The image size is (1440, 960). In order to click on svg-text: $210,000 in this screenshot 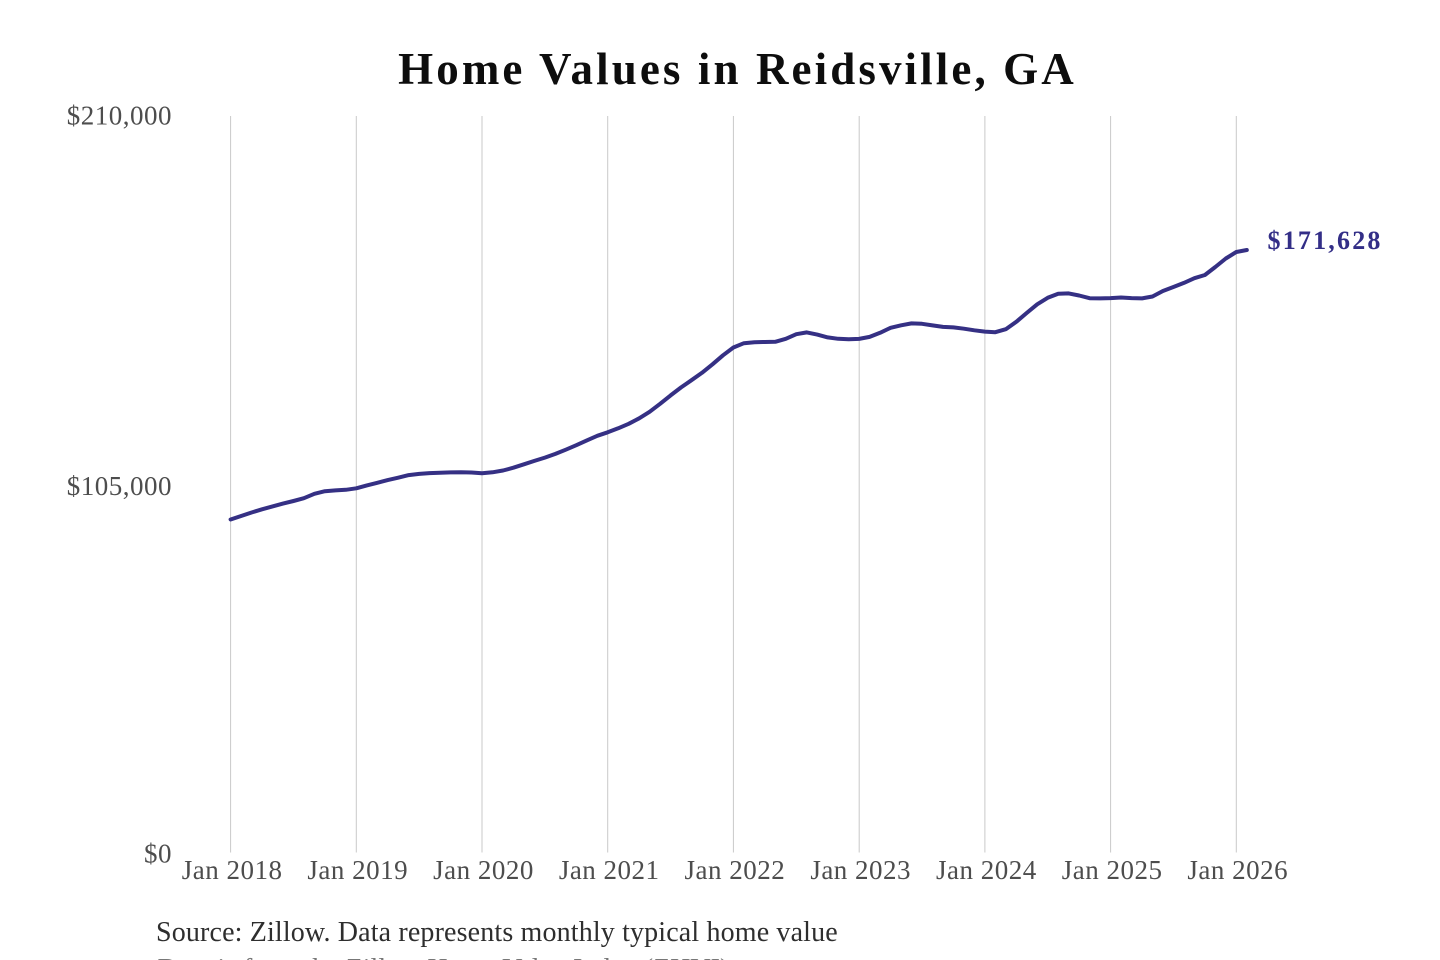, I will do `click(119, 116)`.